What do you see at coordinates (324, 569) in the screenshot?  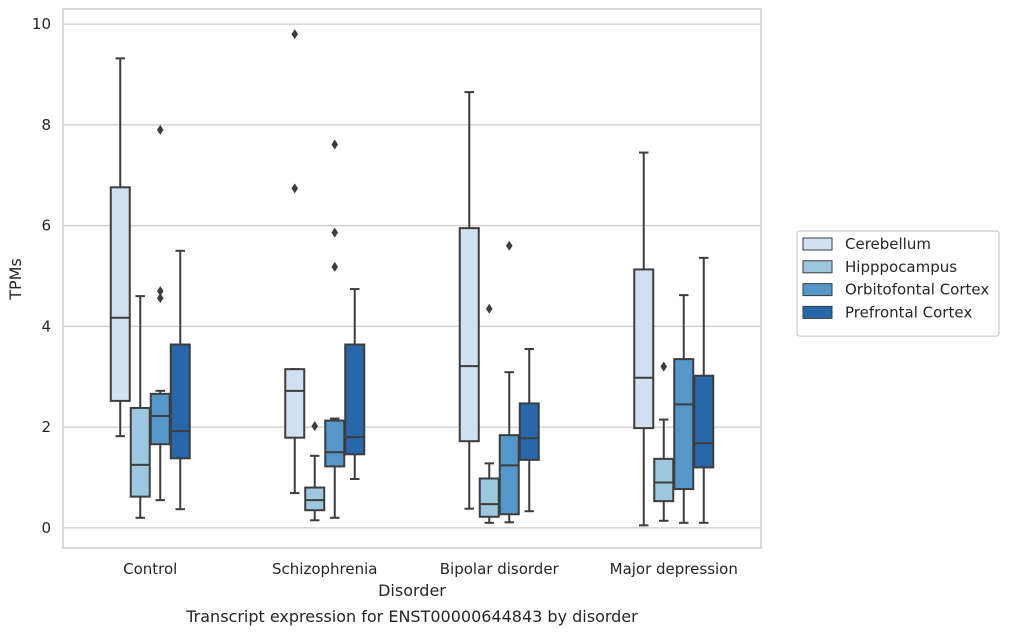 I see `x-tick-label: Schizophrenia` at bounding box center [324, 569].